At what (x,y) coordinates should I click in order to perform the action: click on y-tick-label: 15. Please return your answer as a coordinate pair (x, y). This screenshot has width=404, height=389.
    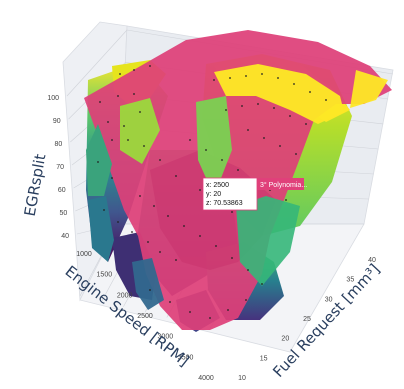
    Looking at the image, I should click on (264, 358).